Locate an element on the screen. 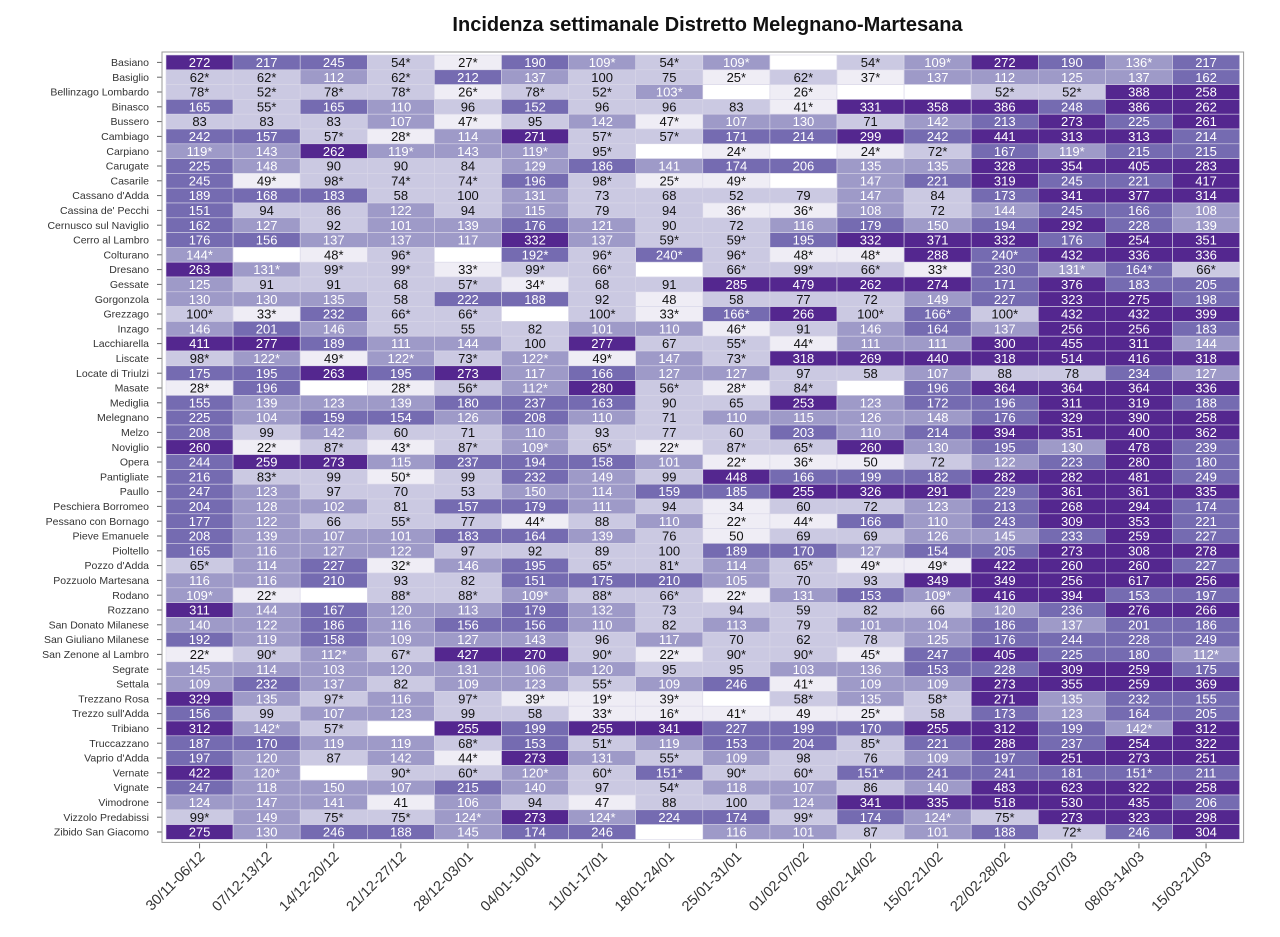 The image size is (1280, 937). cell-value-label: 435 is located at coordinates (1139, 802).